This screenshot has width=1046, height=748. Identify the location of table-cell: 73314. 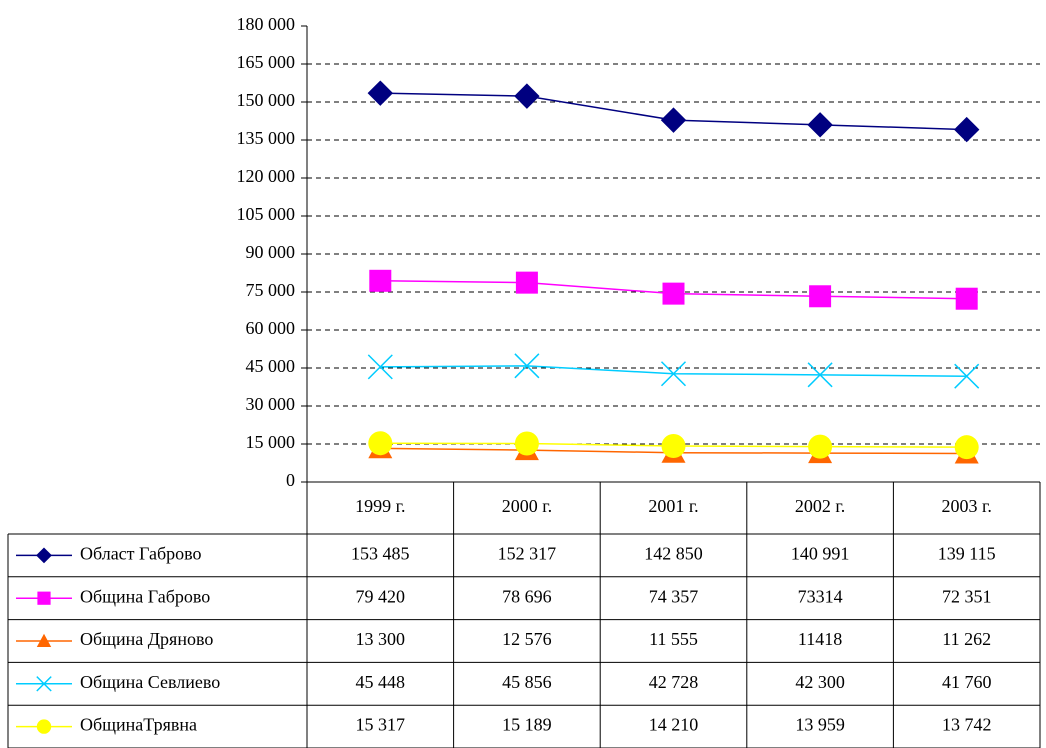
(820, 596).